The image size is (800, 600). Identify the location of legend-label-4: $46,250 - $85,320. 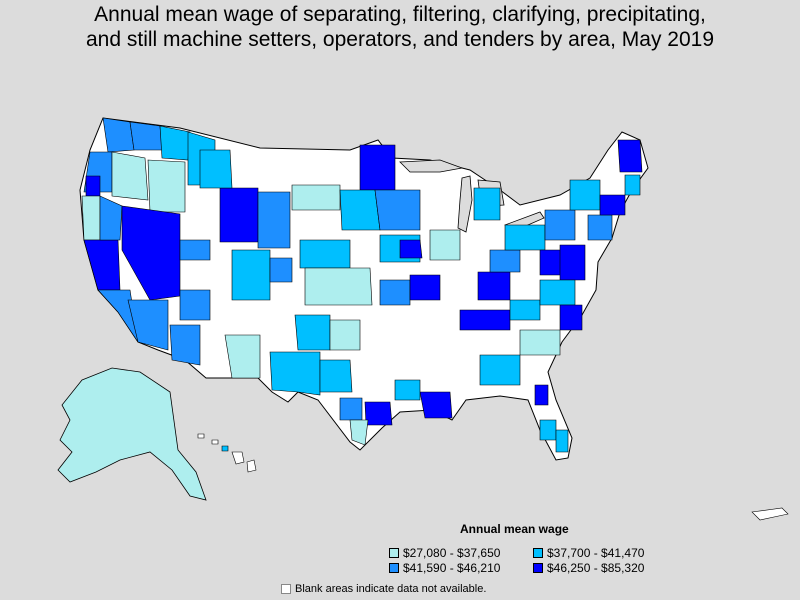
(596, 568).